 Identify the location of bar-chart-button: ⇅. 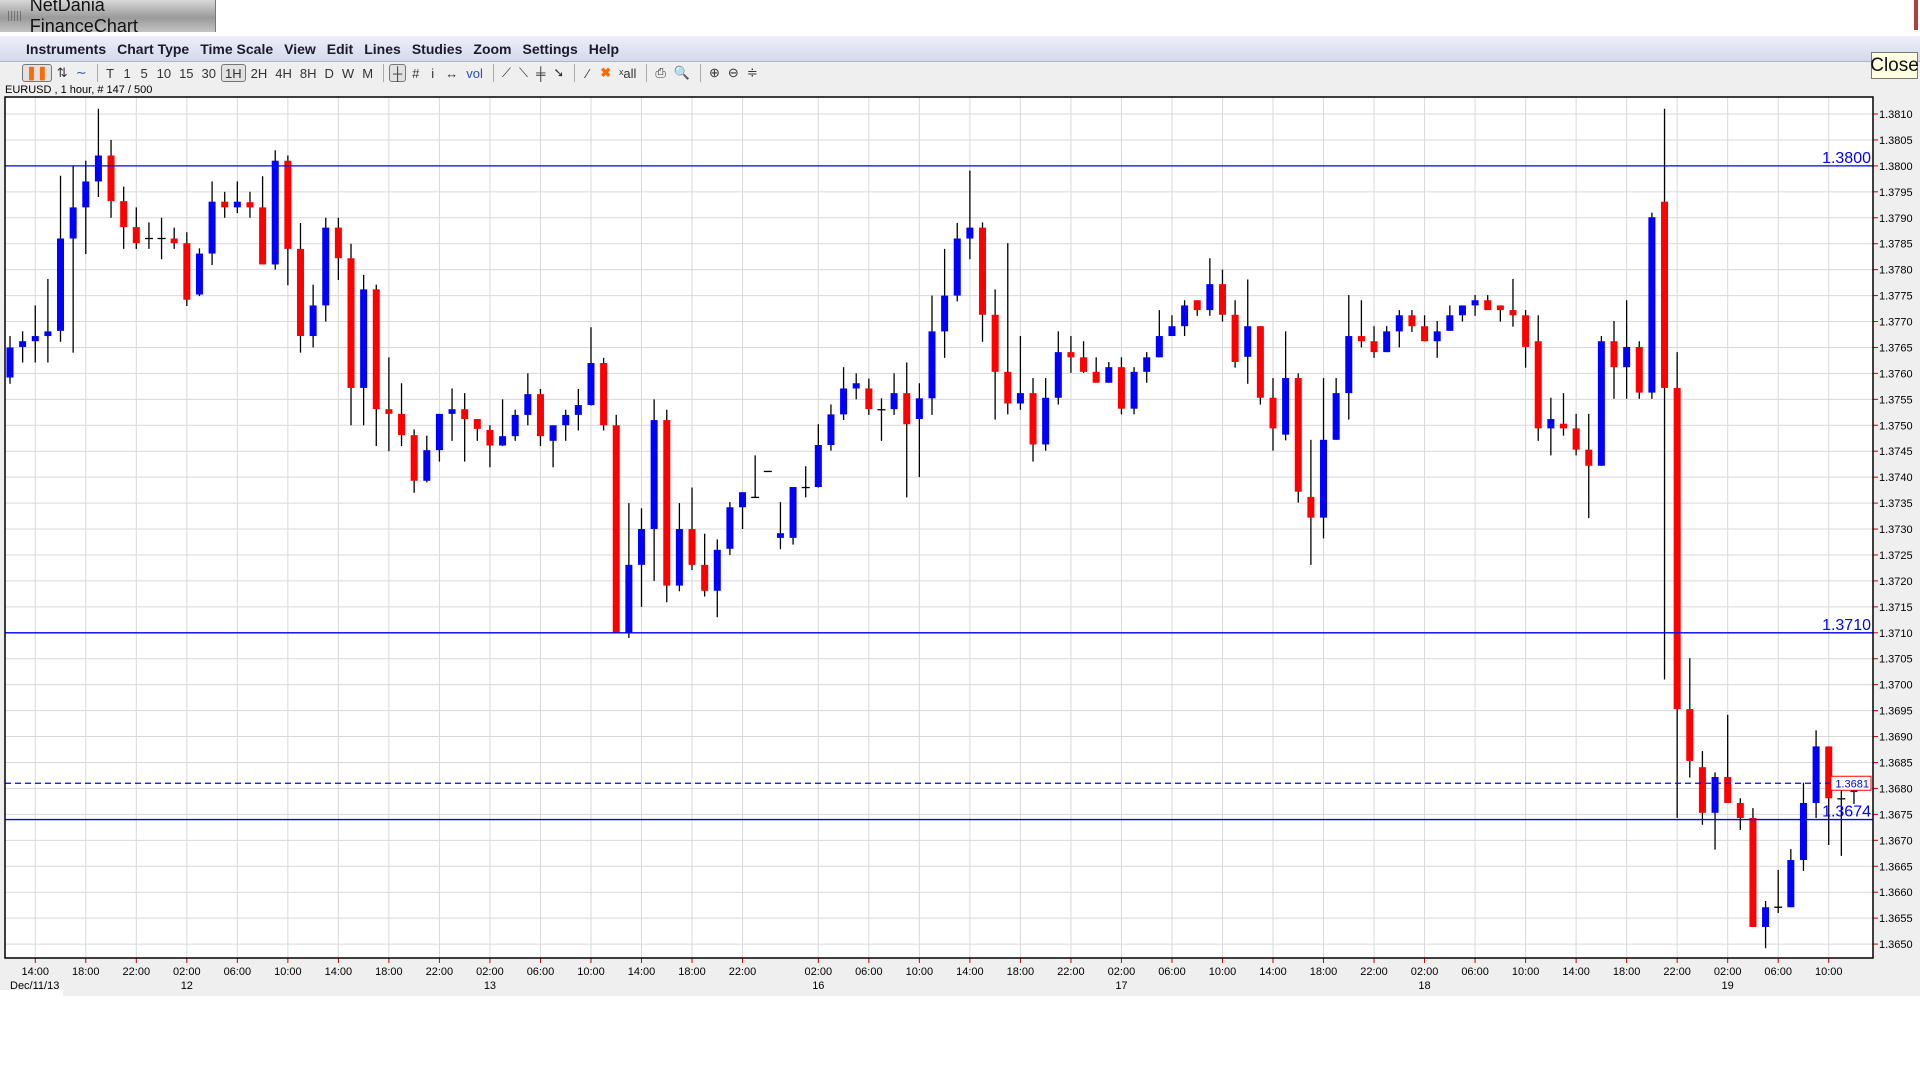
(62, 72).